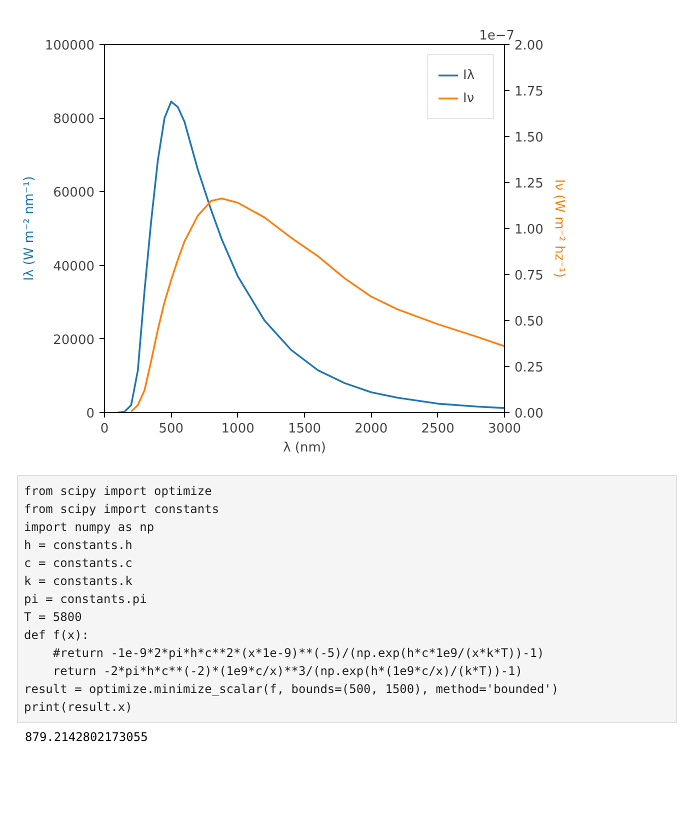  What do you see at coordinates (69, 46) in the screenshot?
I see `y-tick-label: 100000` at bounding box center [69, 46].